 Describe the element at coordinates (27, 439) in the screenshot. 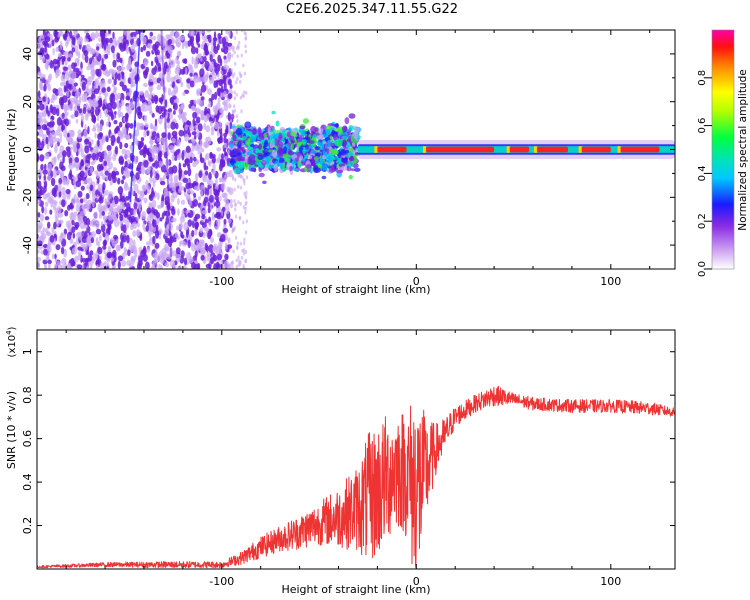

I see `snr-ytick-label: 0.6` at that location.